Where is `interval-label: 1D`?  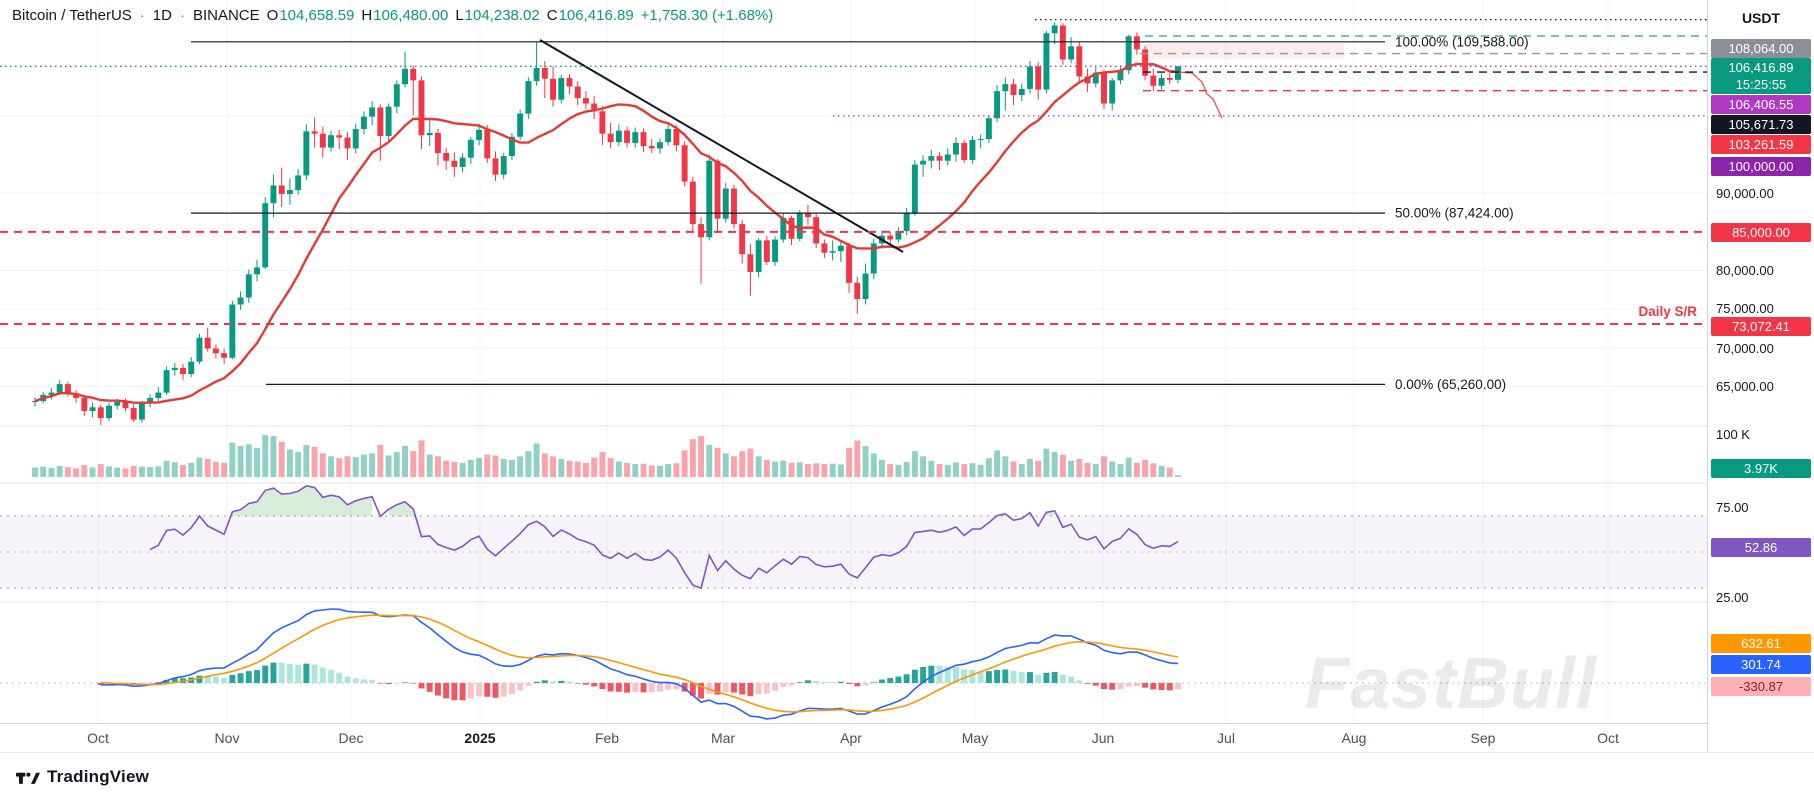
interval-label: 1D is located at coordinates (162, 15).